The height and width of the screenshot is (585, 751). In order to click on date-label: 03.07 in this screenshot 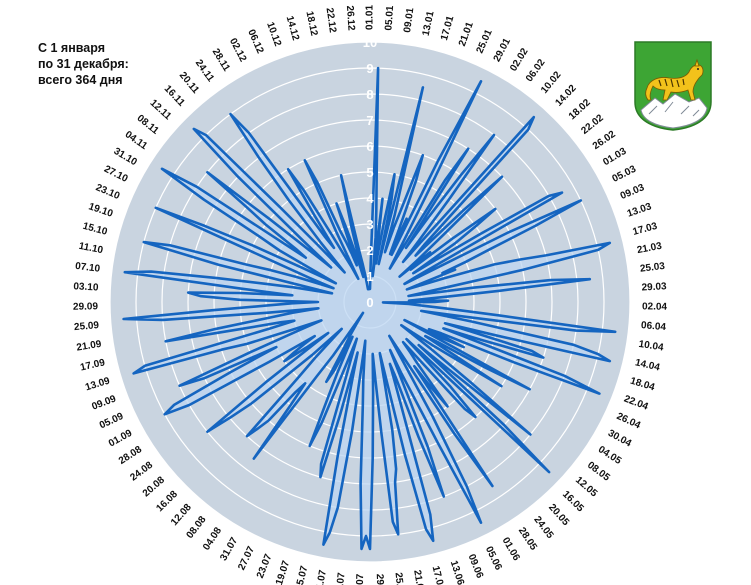, I will do `click(360, 579)`.